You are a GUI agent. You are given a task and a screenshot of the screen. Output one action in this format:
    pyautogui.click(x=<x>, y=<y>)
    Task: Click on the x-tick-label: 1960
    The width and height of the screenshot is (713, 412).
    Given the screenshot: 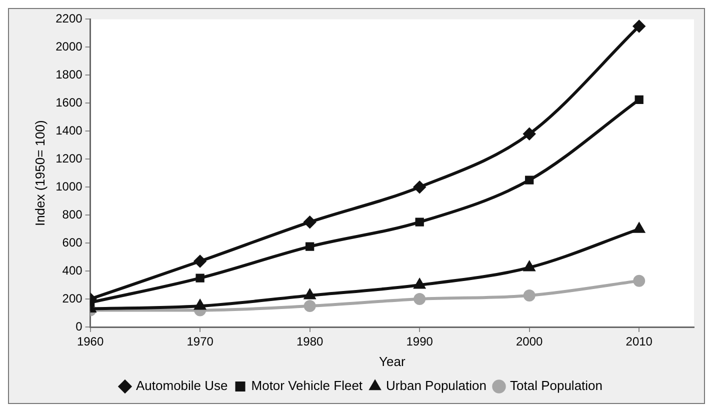 What is the action you would take?
    pyautogui.click(x=90, y=341)
    